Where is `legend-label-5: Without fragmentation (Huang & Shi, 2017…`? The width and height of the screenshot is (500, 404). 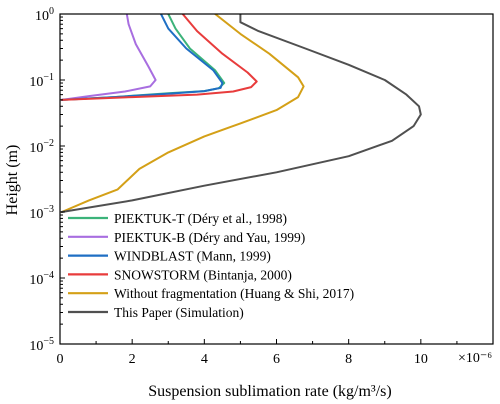 legend-label-5: Without fragmentation (Huang & Shi, 2017… is located at coordinates (234, 293).